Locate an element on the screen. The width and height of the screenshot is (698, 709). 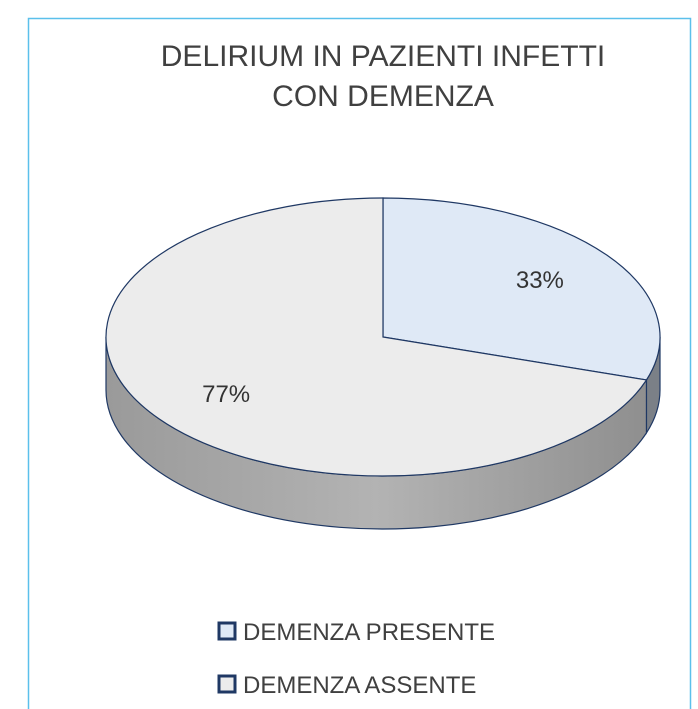
pie-slice is located at coordinates (521, 289).